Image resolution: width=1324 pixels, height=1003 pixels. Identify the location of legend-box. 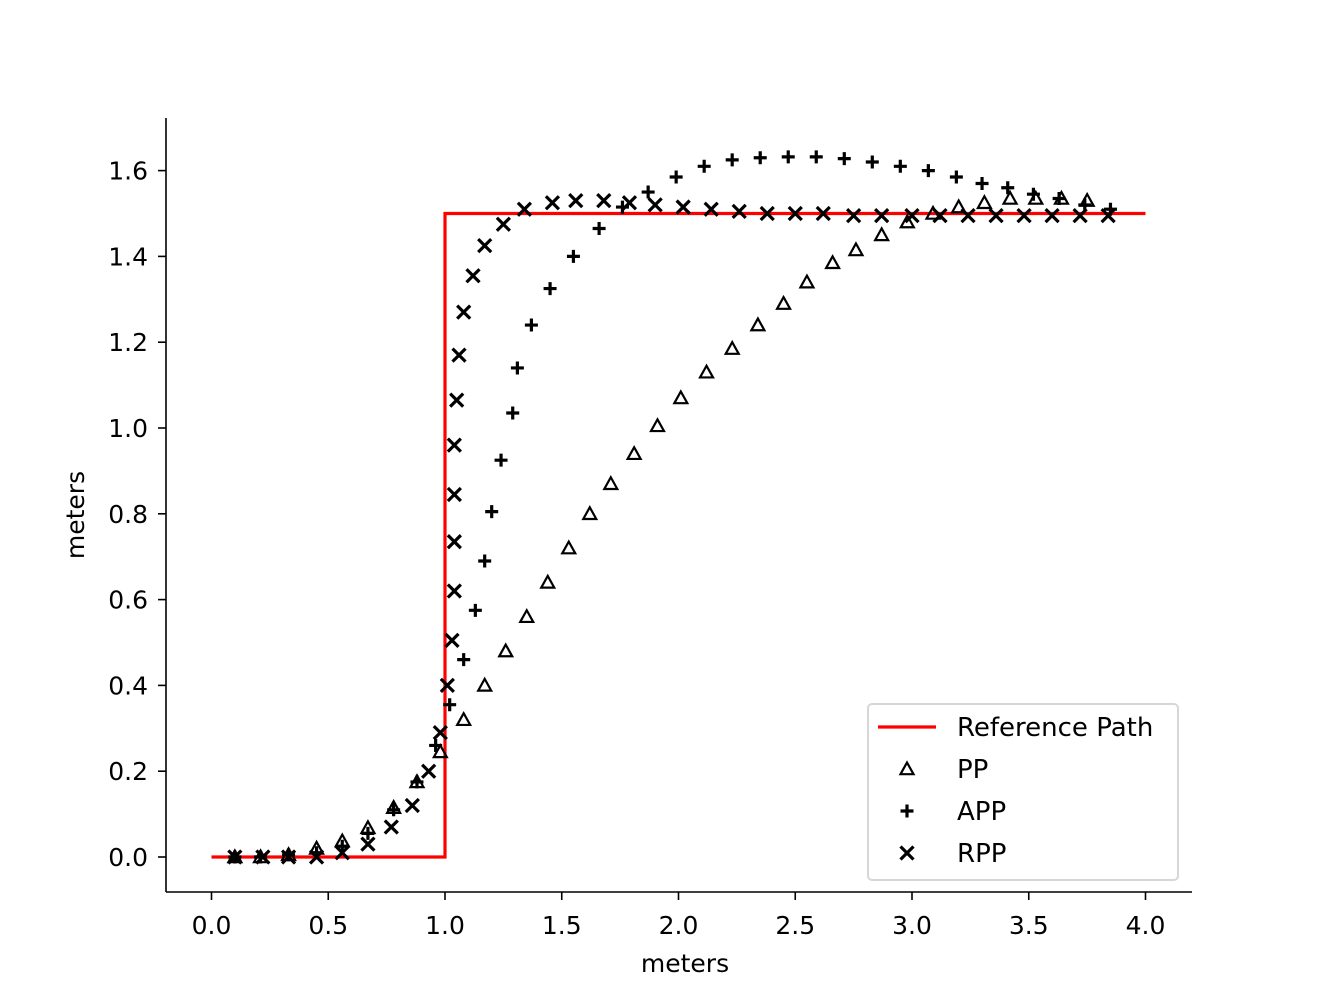
(1023, 792).